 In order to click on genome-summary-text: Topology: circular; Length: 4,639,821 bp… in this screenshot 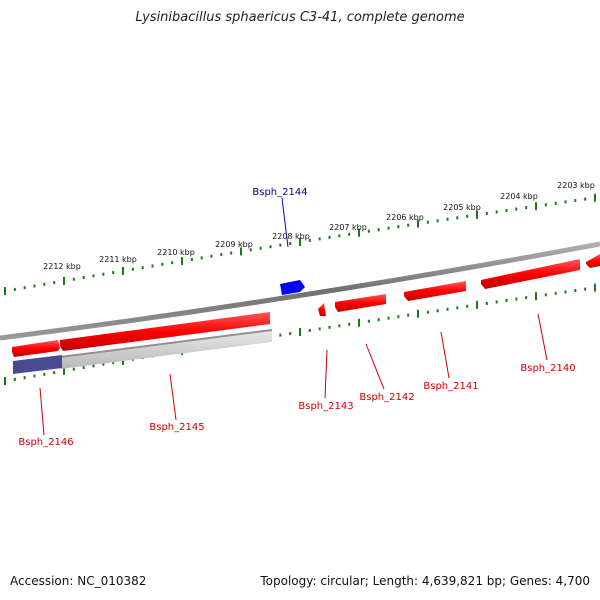, I will do `click(425, 581)`.